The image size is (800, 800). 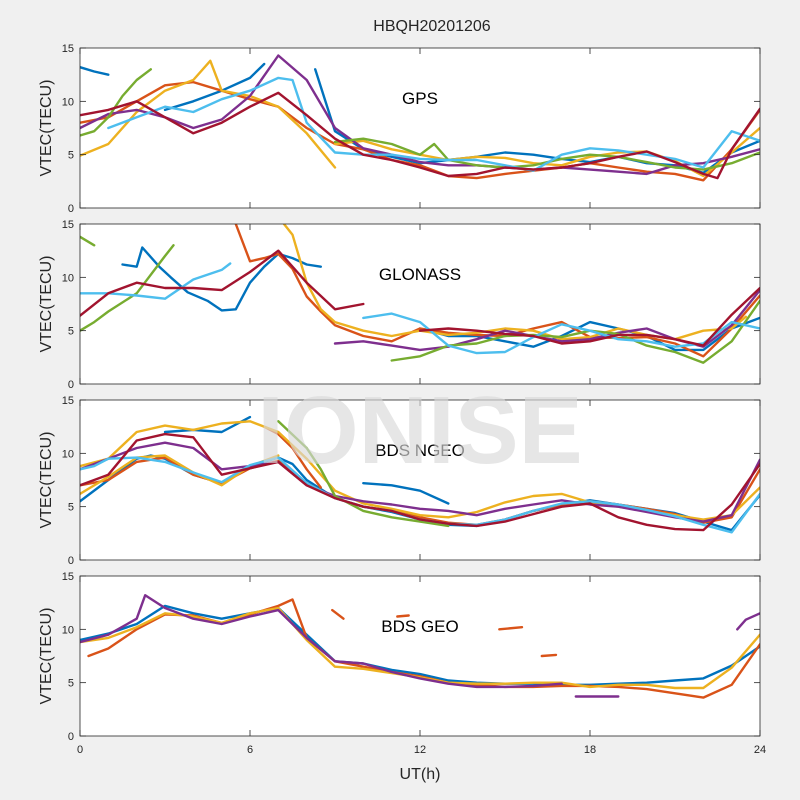 What do you see at coordinates (590, 750) in the screenshot?
I see `x-tick-label: 18` at bounding box center [590, 750].